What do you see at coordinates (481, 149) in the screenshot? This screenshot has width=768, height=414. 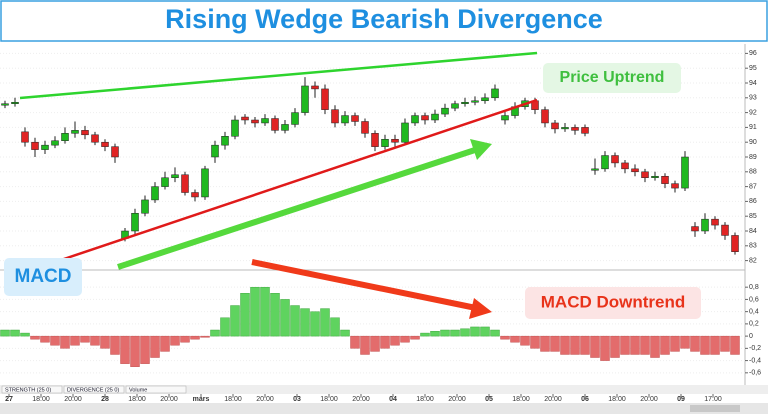 I see `price-arrow-head` at bounding box center [481, 149].